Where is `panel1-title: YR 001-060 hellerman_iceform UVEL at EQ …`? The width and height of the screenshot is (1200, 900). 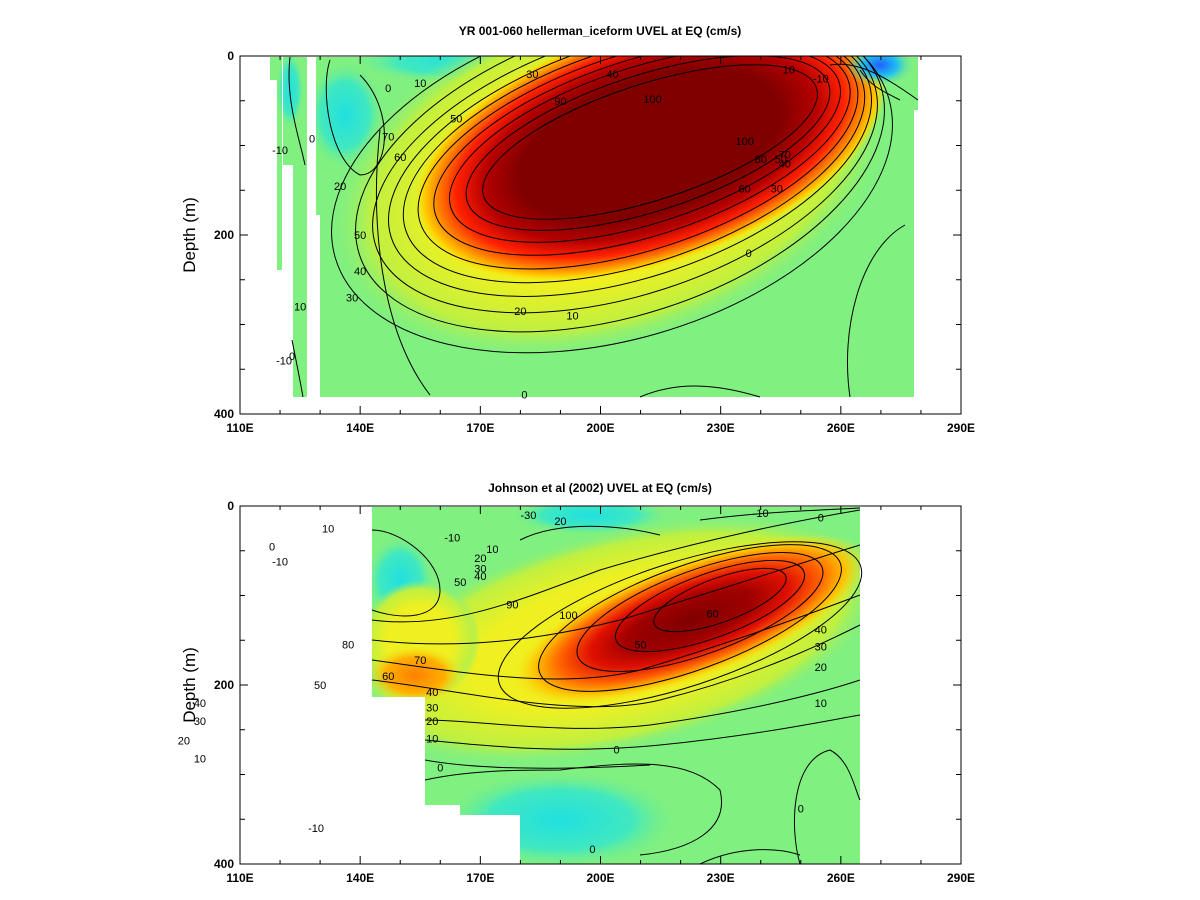
panel1-title: YR 001-060 hellerman_iceform UVEL at EQ … is located at coordinates (600, 31).